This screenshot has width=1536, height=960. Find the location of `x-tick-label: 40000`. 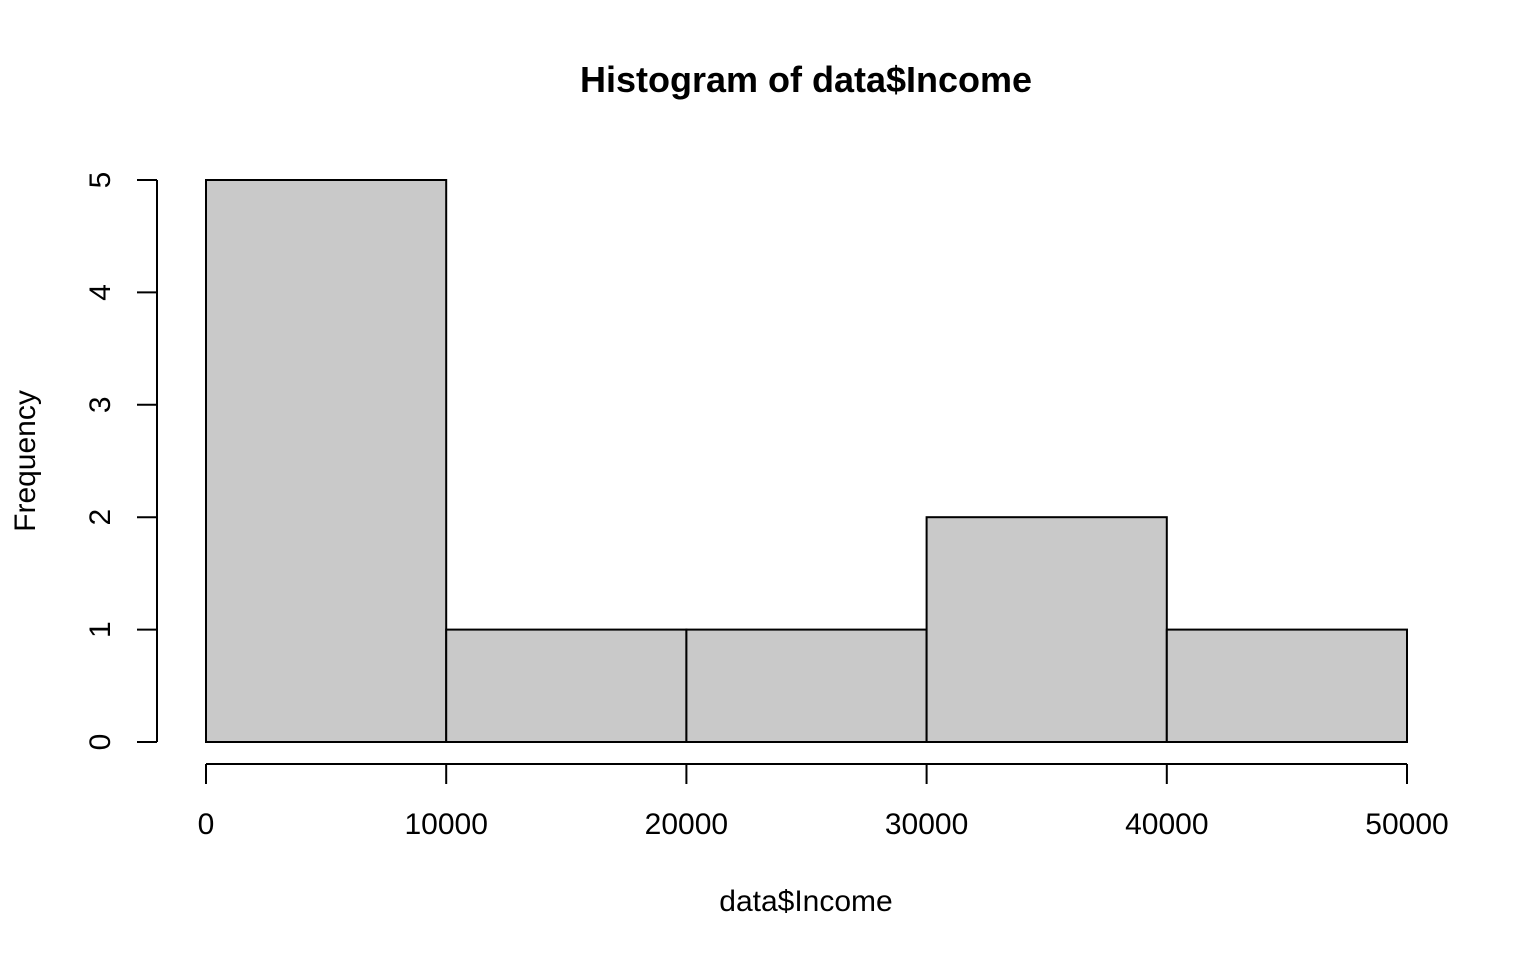

x-tick-label: 40000 is located at coordinates (1166, 824).